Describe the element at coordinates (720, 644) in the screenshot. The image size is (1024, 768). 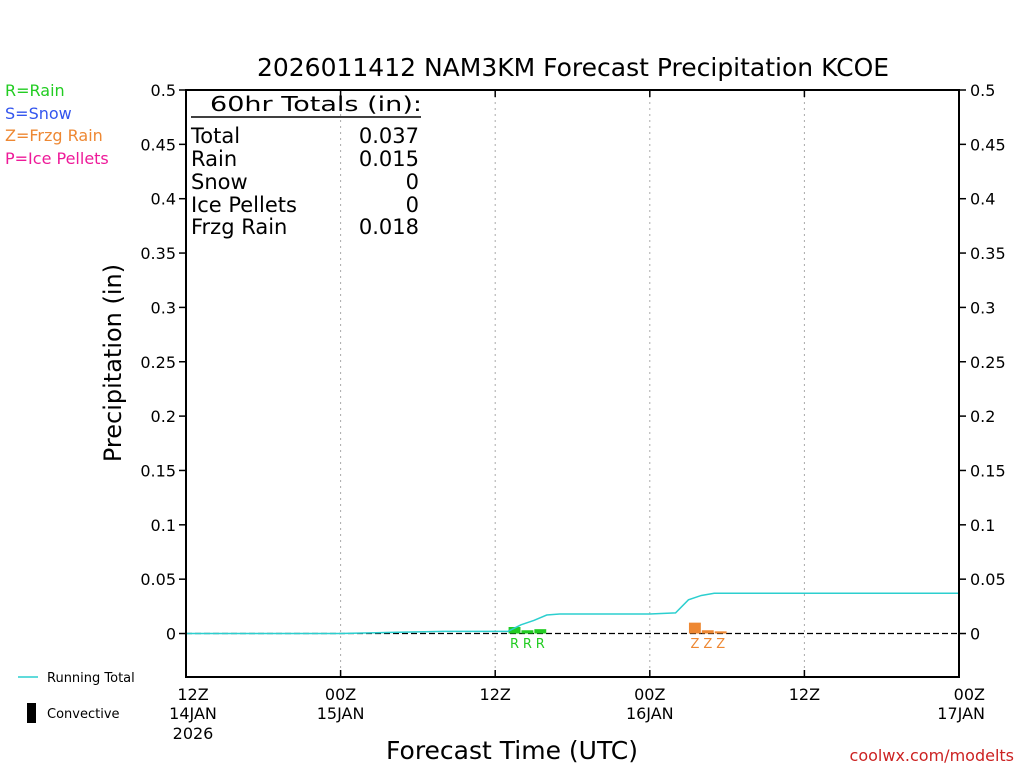
I see `ptype-label-5: Z` at that location.